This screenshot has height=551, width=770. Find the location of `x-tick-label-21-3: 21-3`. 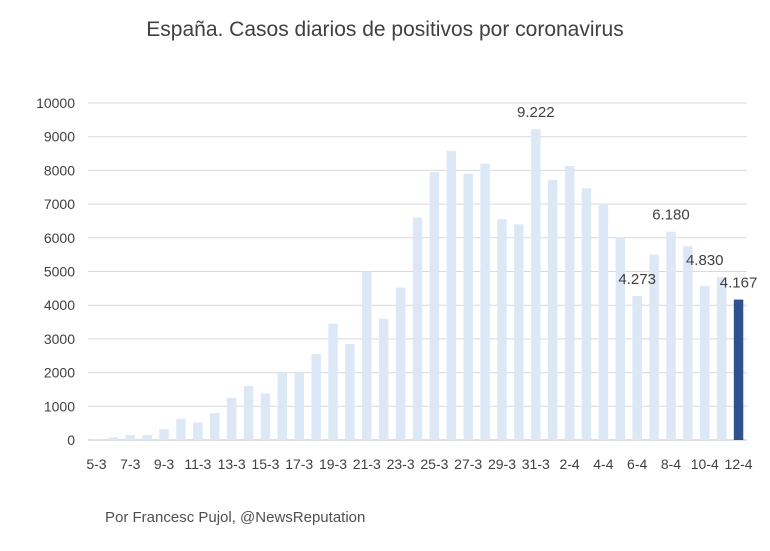

x-tick-label-21-3: 21-3 is located at coordinates (367, 464).